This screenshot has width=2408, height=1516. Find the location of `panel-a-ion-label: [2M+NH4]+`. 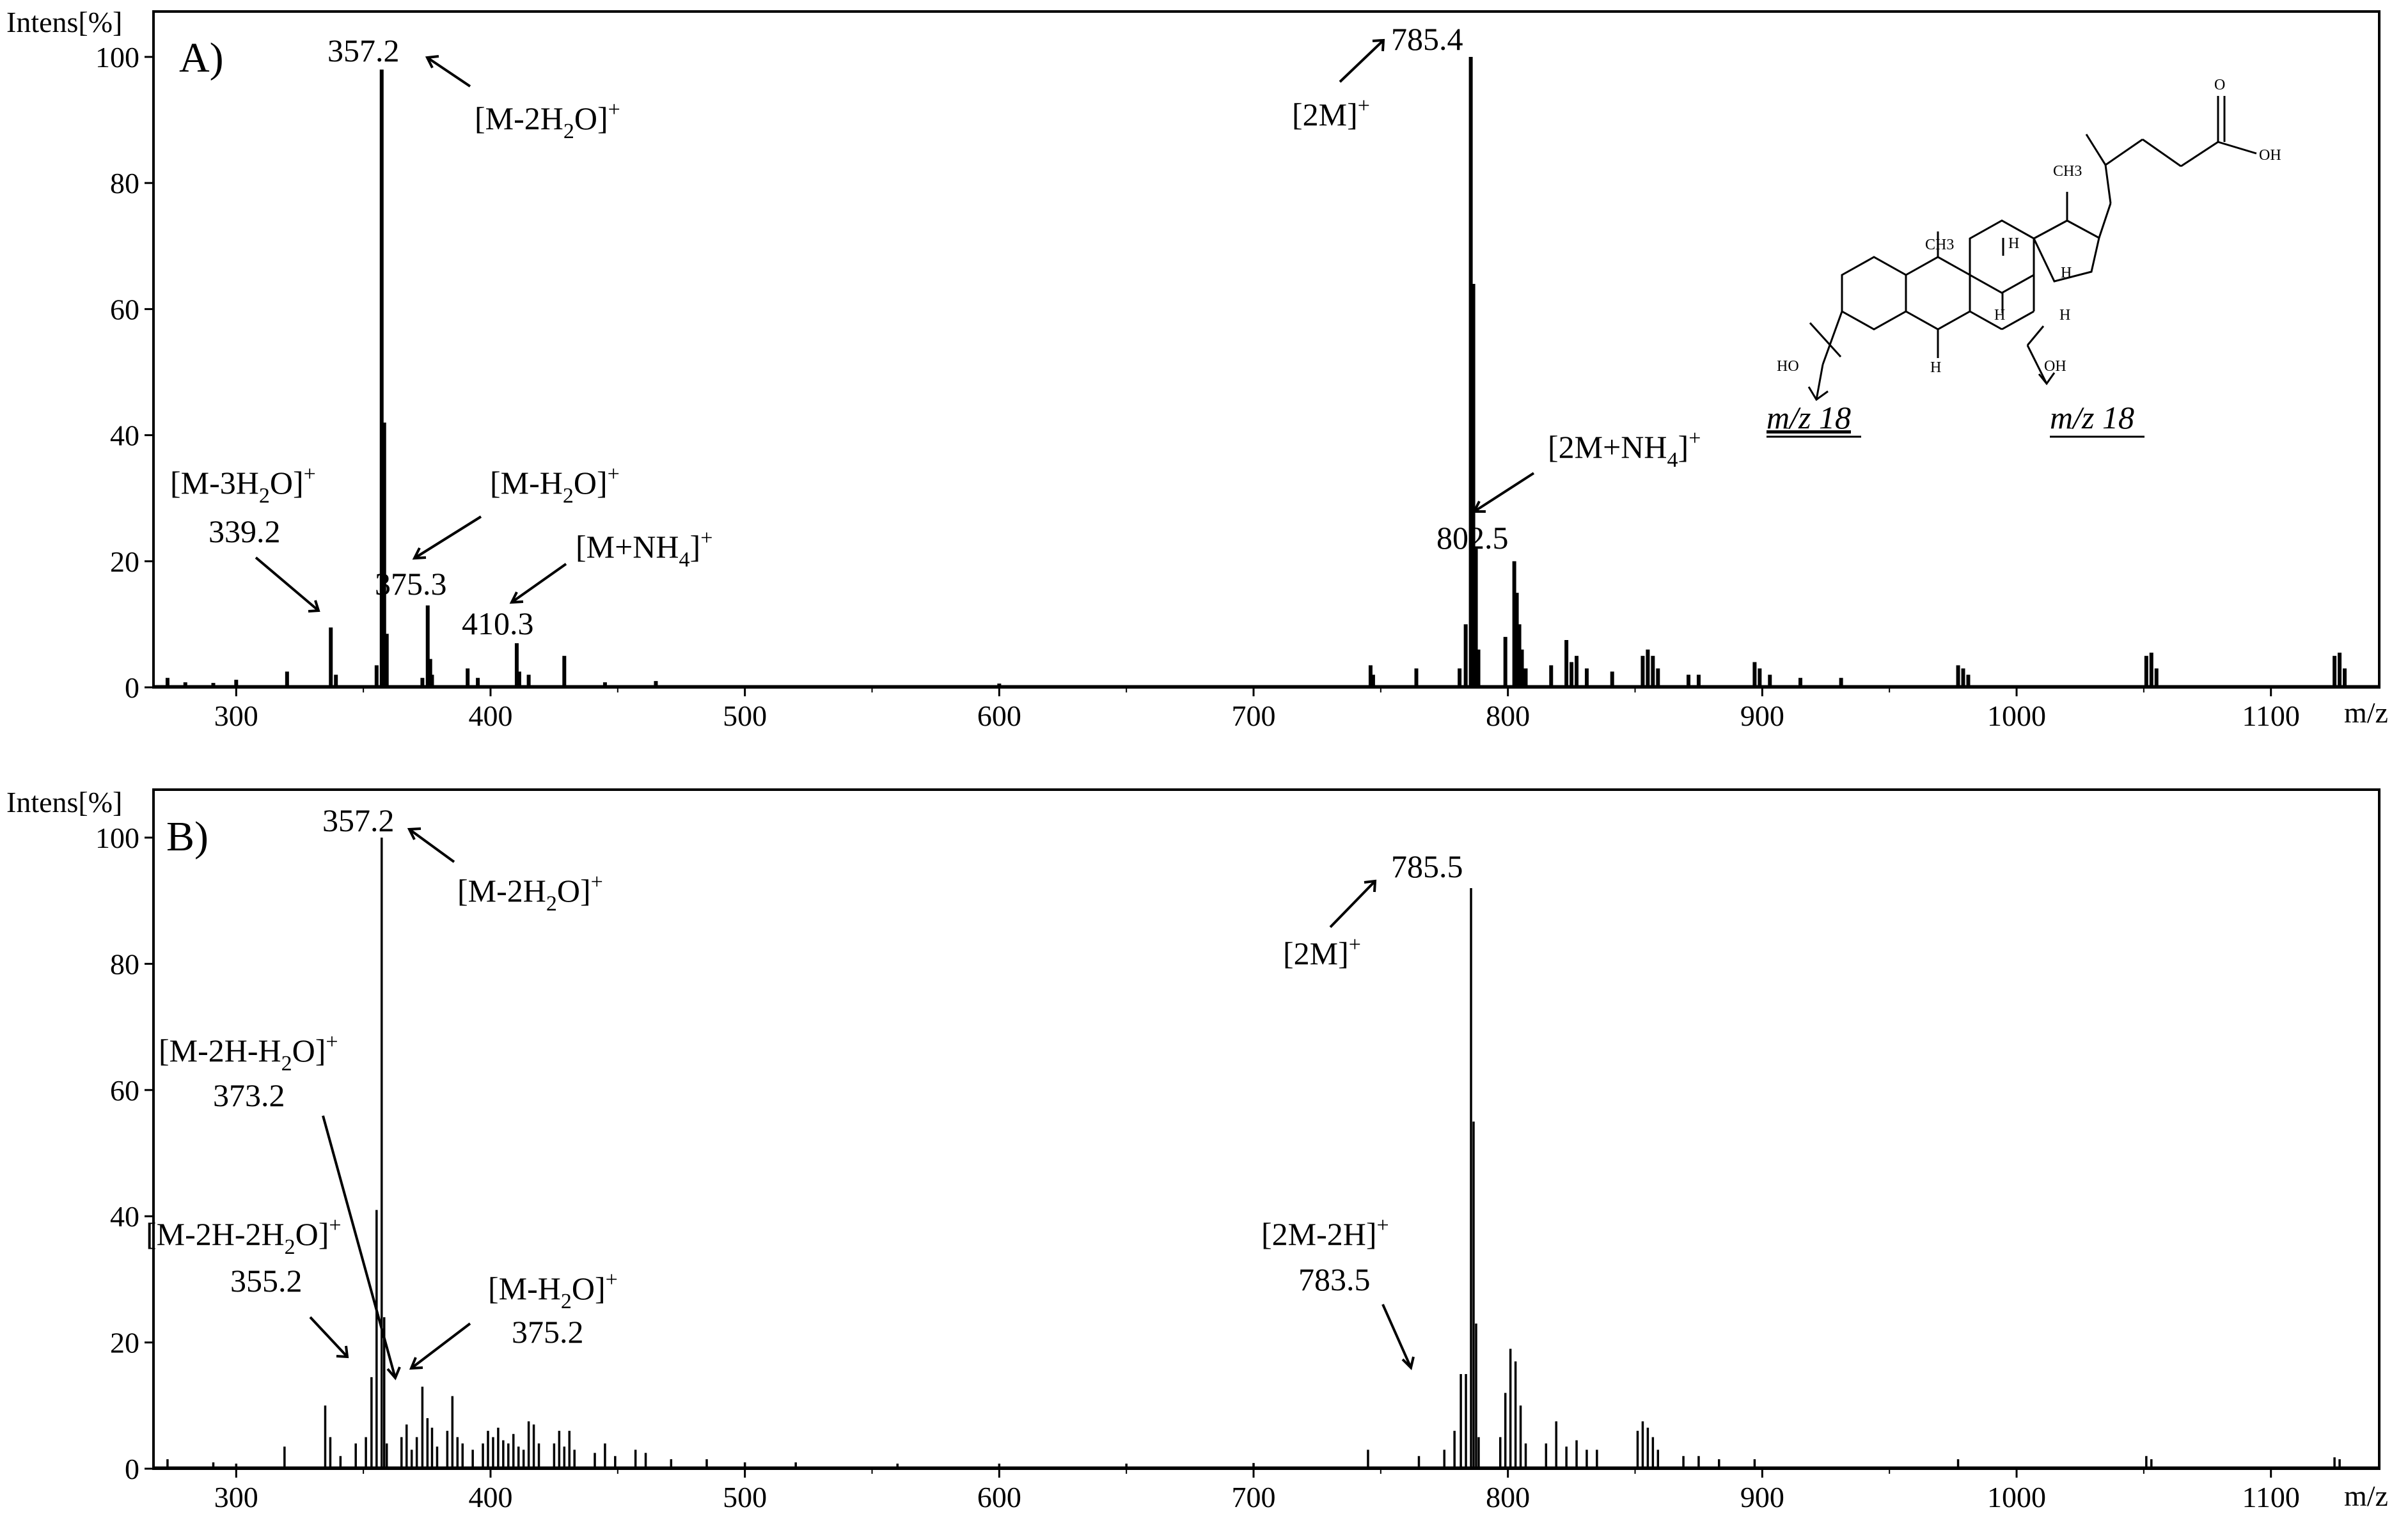

panel-a-ion-label: [2M+NH4]+ is located at coordinates (1624, 449).